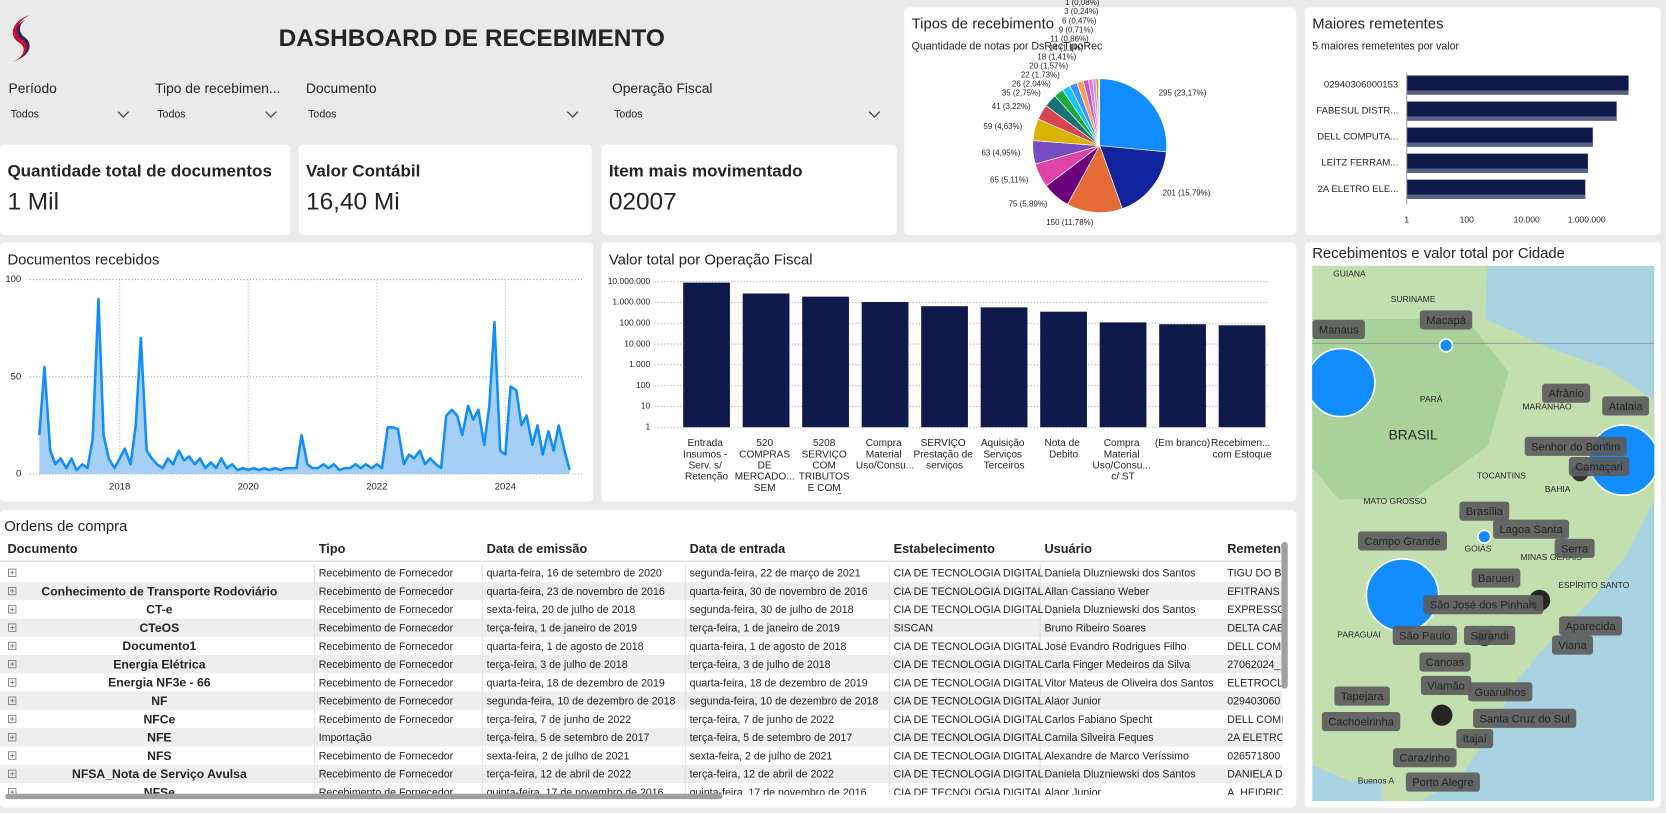  I want to click on x-tick-label: Recebimen... com Estoque, so click(1242, 449).